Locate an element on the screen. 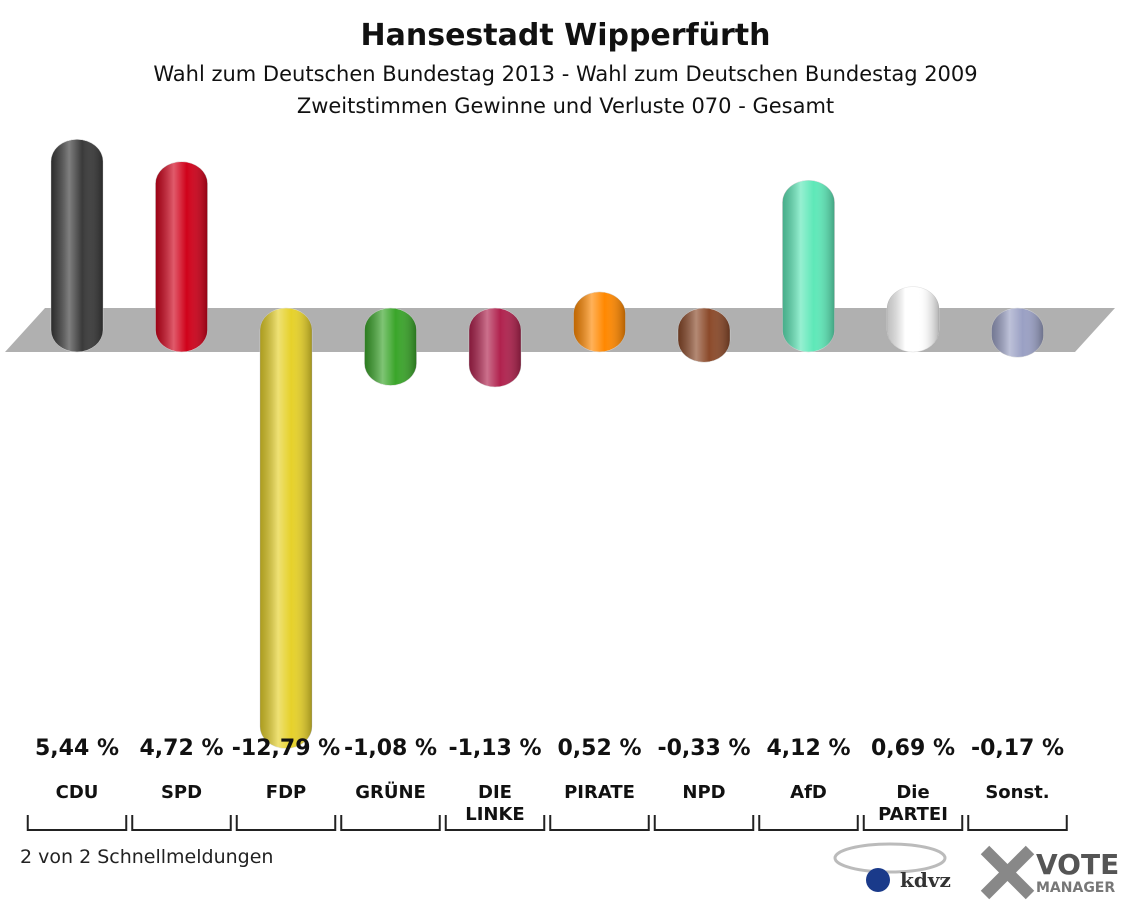 The image size is (1131, 909). value-label: -1,13 % is located at coordinates (495, 748).